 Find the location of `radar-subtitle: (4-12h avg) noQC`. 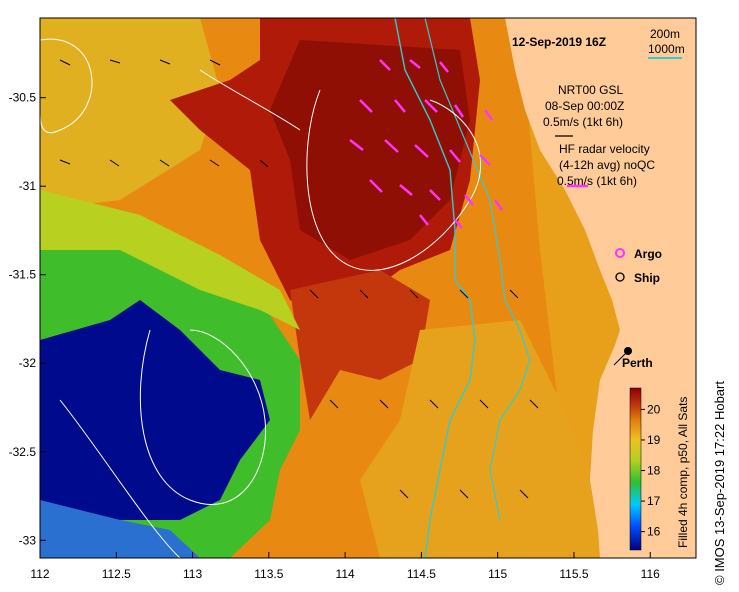

radar-subtitle: (4-12h avg) noQC is located at coordinates (607, 165).